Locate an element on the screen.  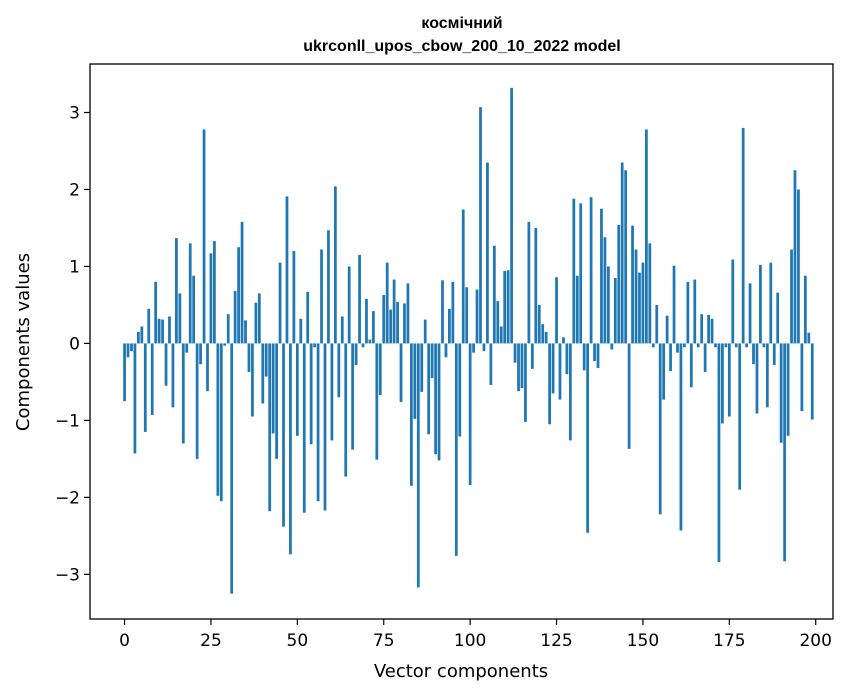
chart-subtitle: ukrconll_upos_cbow_200_10_2022 model is located at coordinates (461, 46).